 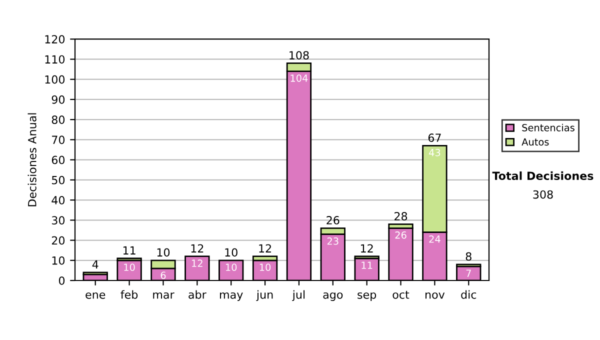 What do you see at coordinates (58, 240) in the screenshot?
I see `y-tick-label: 20` at bounding box center [58, 240].